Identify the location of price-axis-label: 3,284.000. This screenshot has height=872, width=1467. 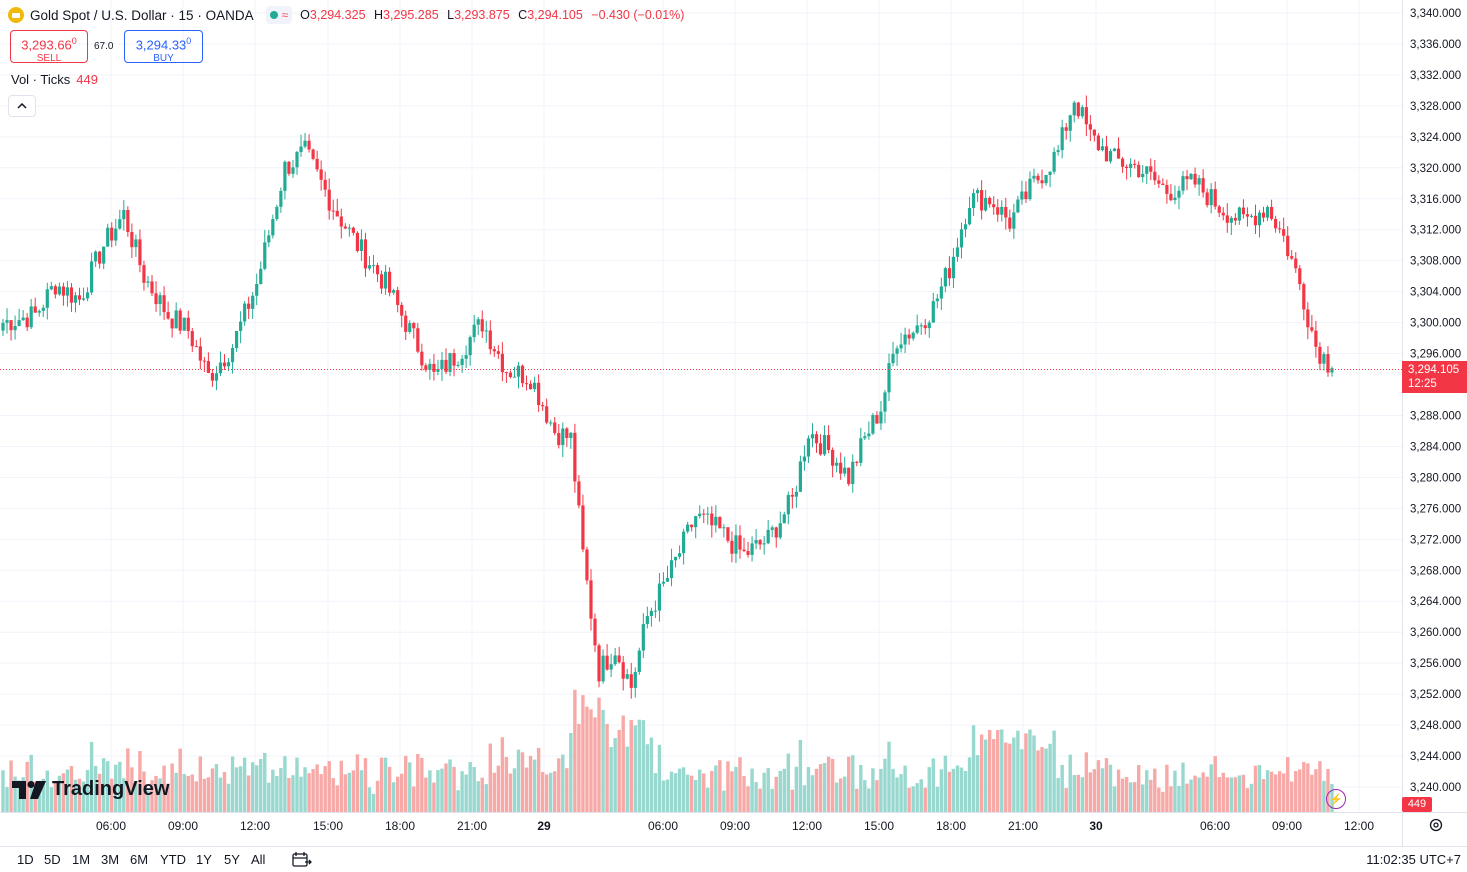
(1435, 447).